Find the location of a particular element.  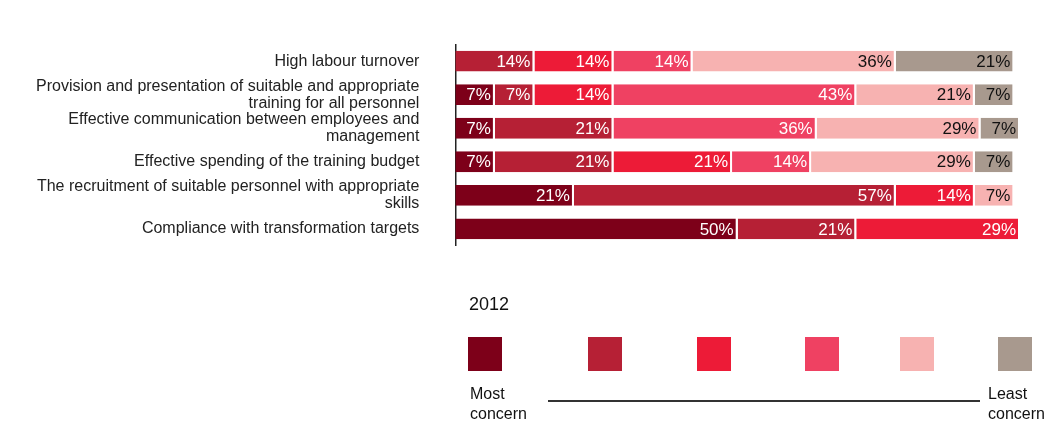

data-label: 50% is located at coordinates (716, 229).